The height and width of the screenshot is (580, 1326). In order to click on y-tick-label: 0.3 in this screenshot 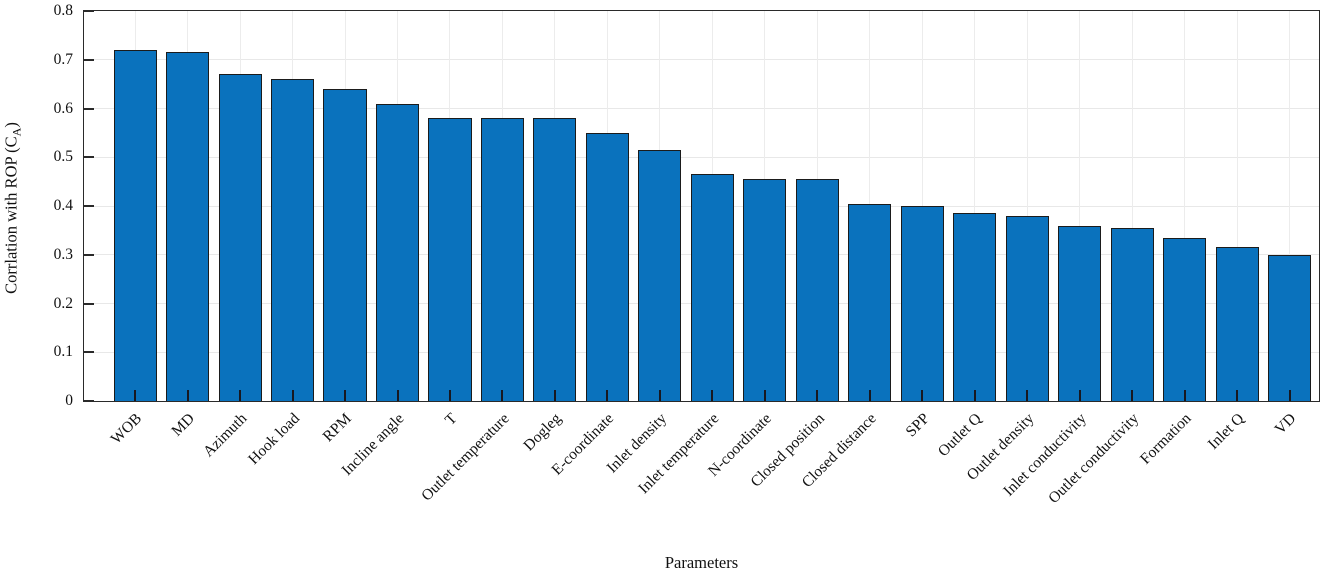, I will do `click(63, 254)`.